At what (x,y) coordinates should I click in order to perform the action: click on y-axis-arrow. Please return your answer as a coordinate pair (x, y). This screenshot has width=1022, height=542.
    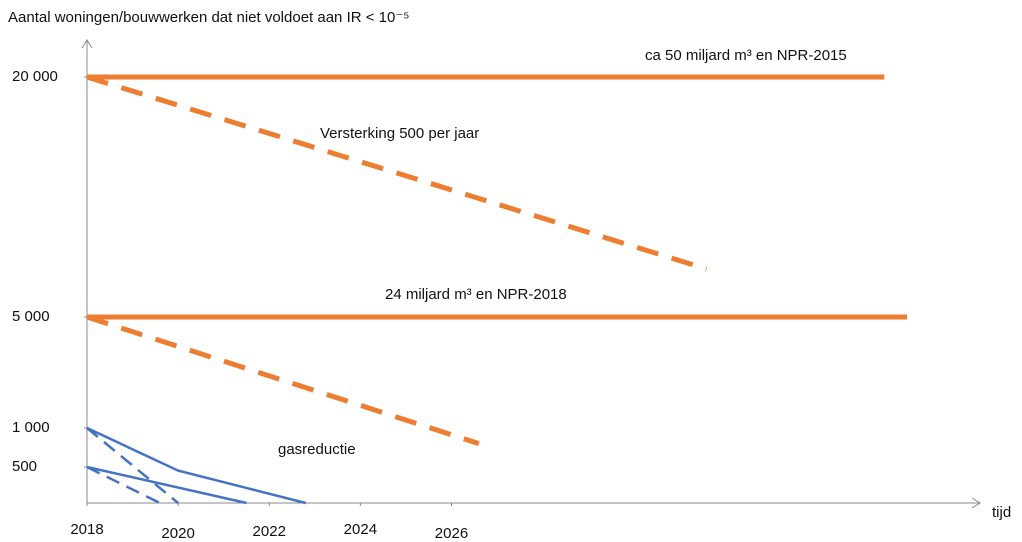
    Looking at the image, I should click on (87, 44).